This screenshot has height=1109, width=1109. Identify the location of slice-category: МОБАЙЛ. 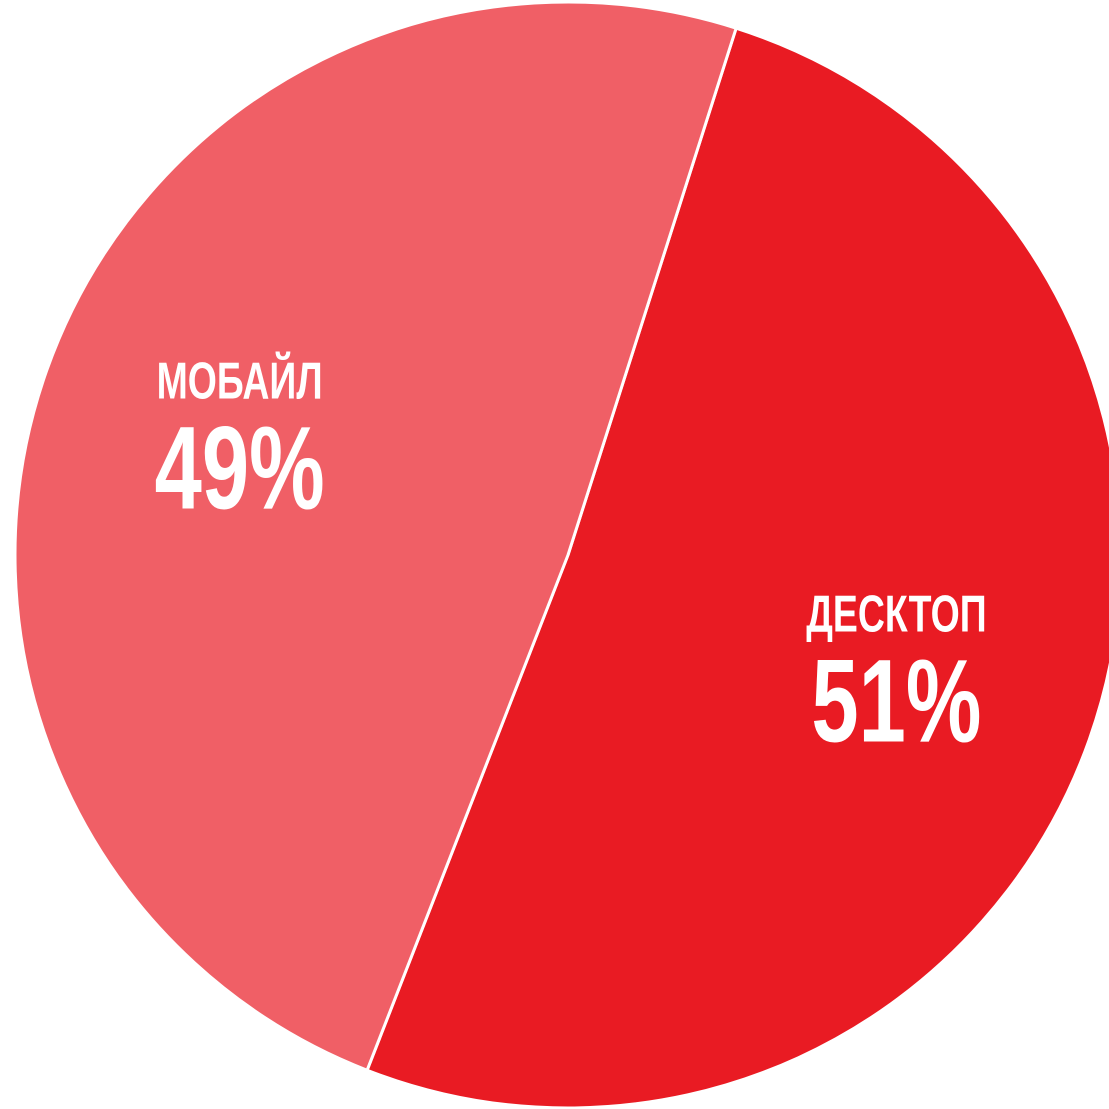
(240, 381).